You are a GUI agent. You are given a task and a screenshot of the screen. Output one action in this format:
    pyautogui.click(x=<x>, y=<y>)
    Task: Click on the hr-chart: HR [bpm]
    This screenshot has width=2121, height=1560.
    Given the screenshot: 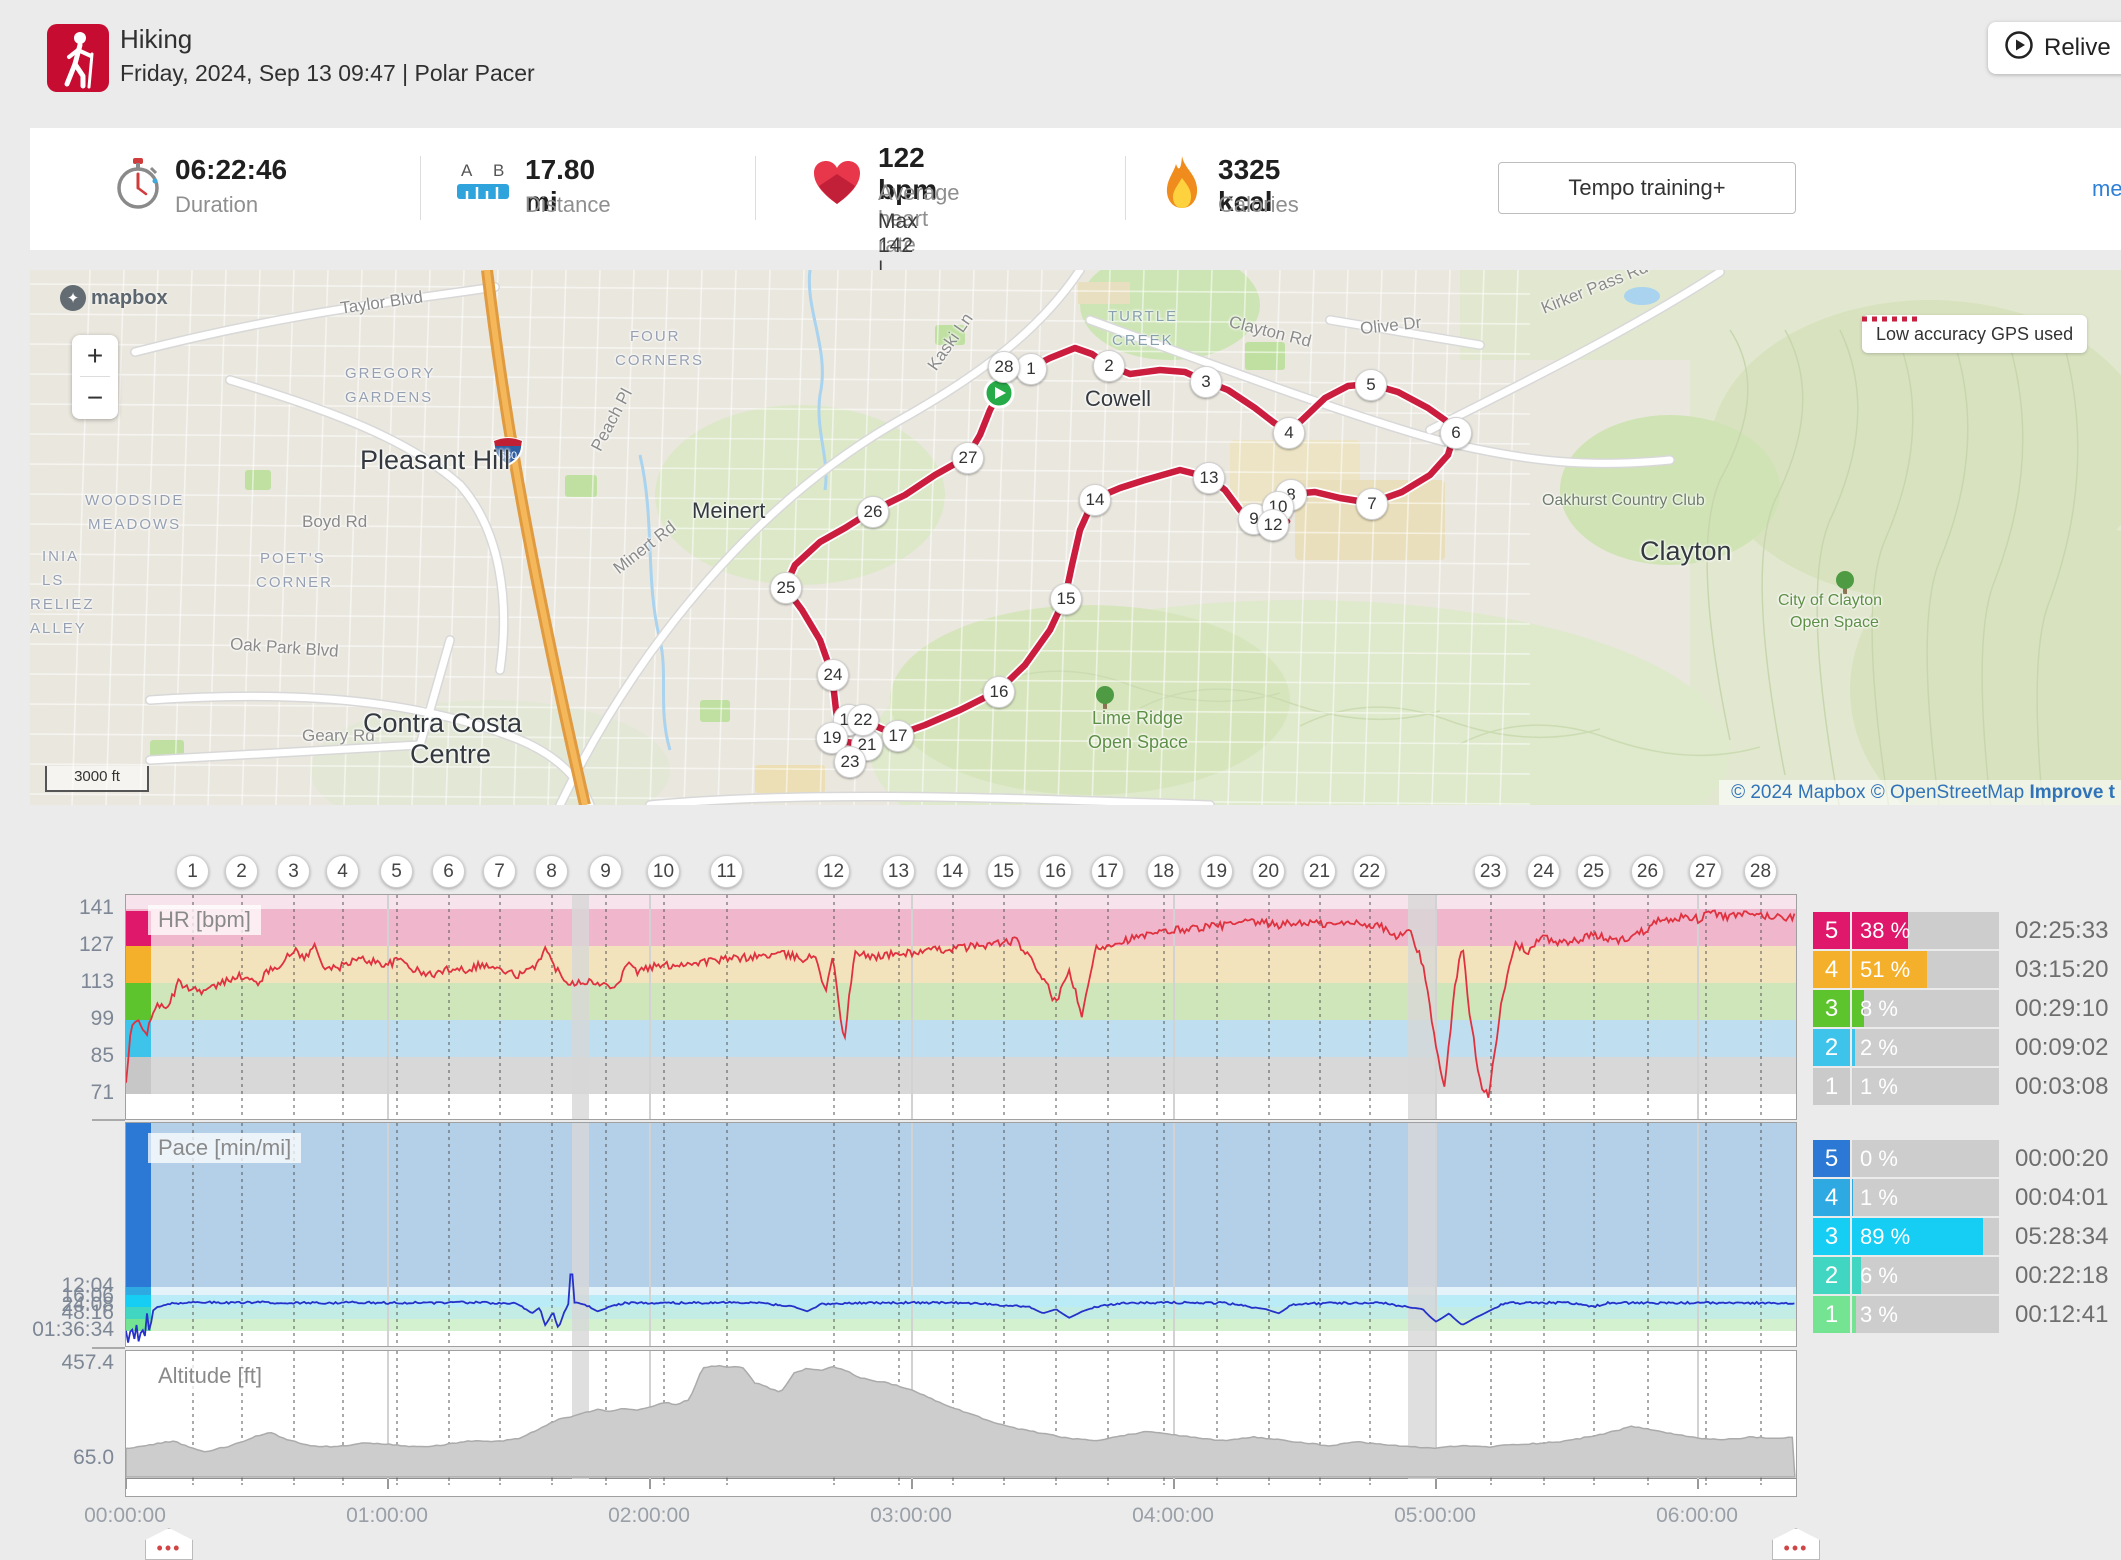 What is the action you would take?
    pyautogui.click(x=961, y=1007)
    